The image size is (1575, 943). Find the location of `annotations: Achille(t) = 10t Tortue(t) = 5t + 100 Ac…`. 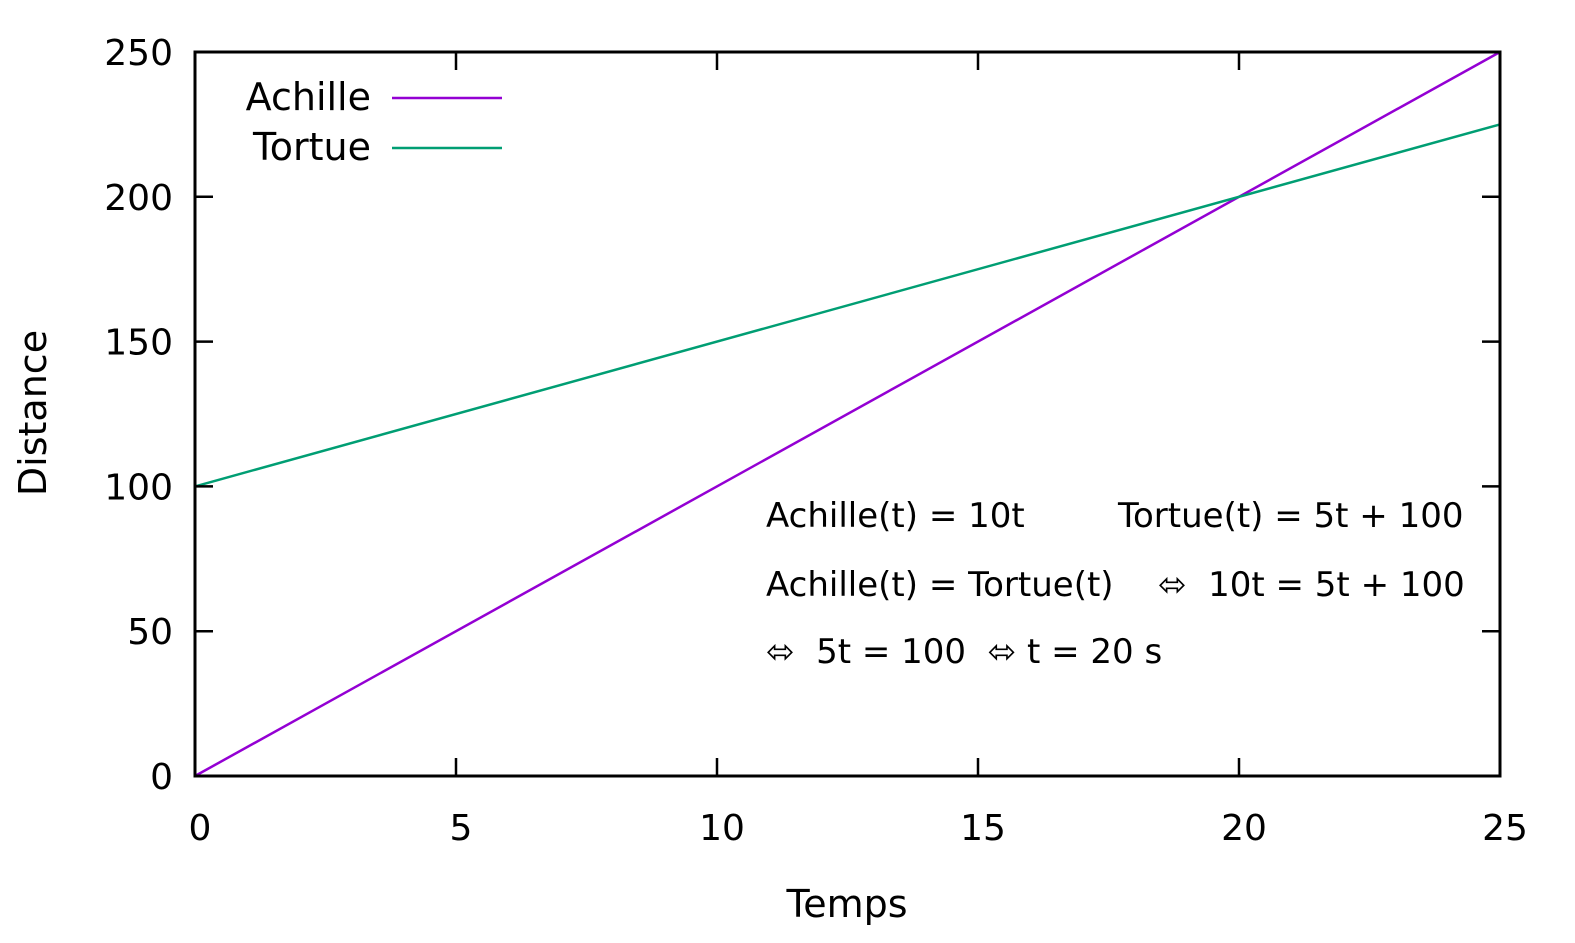

annotations: Achille(t) = 10t Tortue(t) = 5t + 100 Ac… is located at coordinates (1115, 584).